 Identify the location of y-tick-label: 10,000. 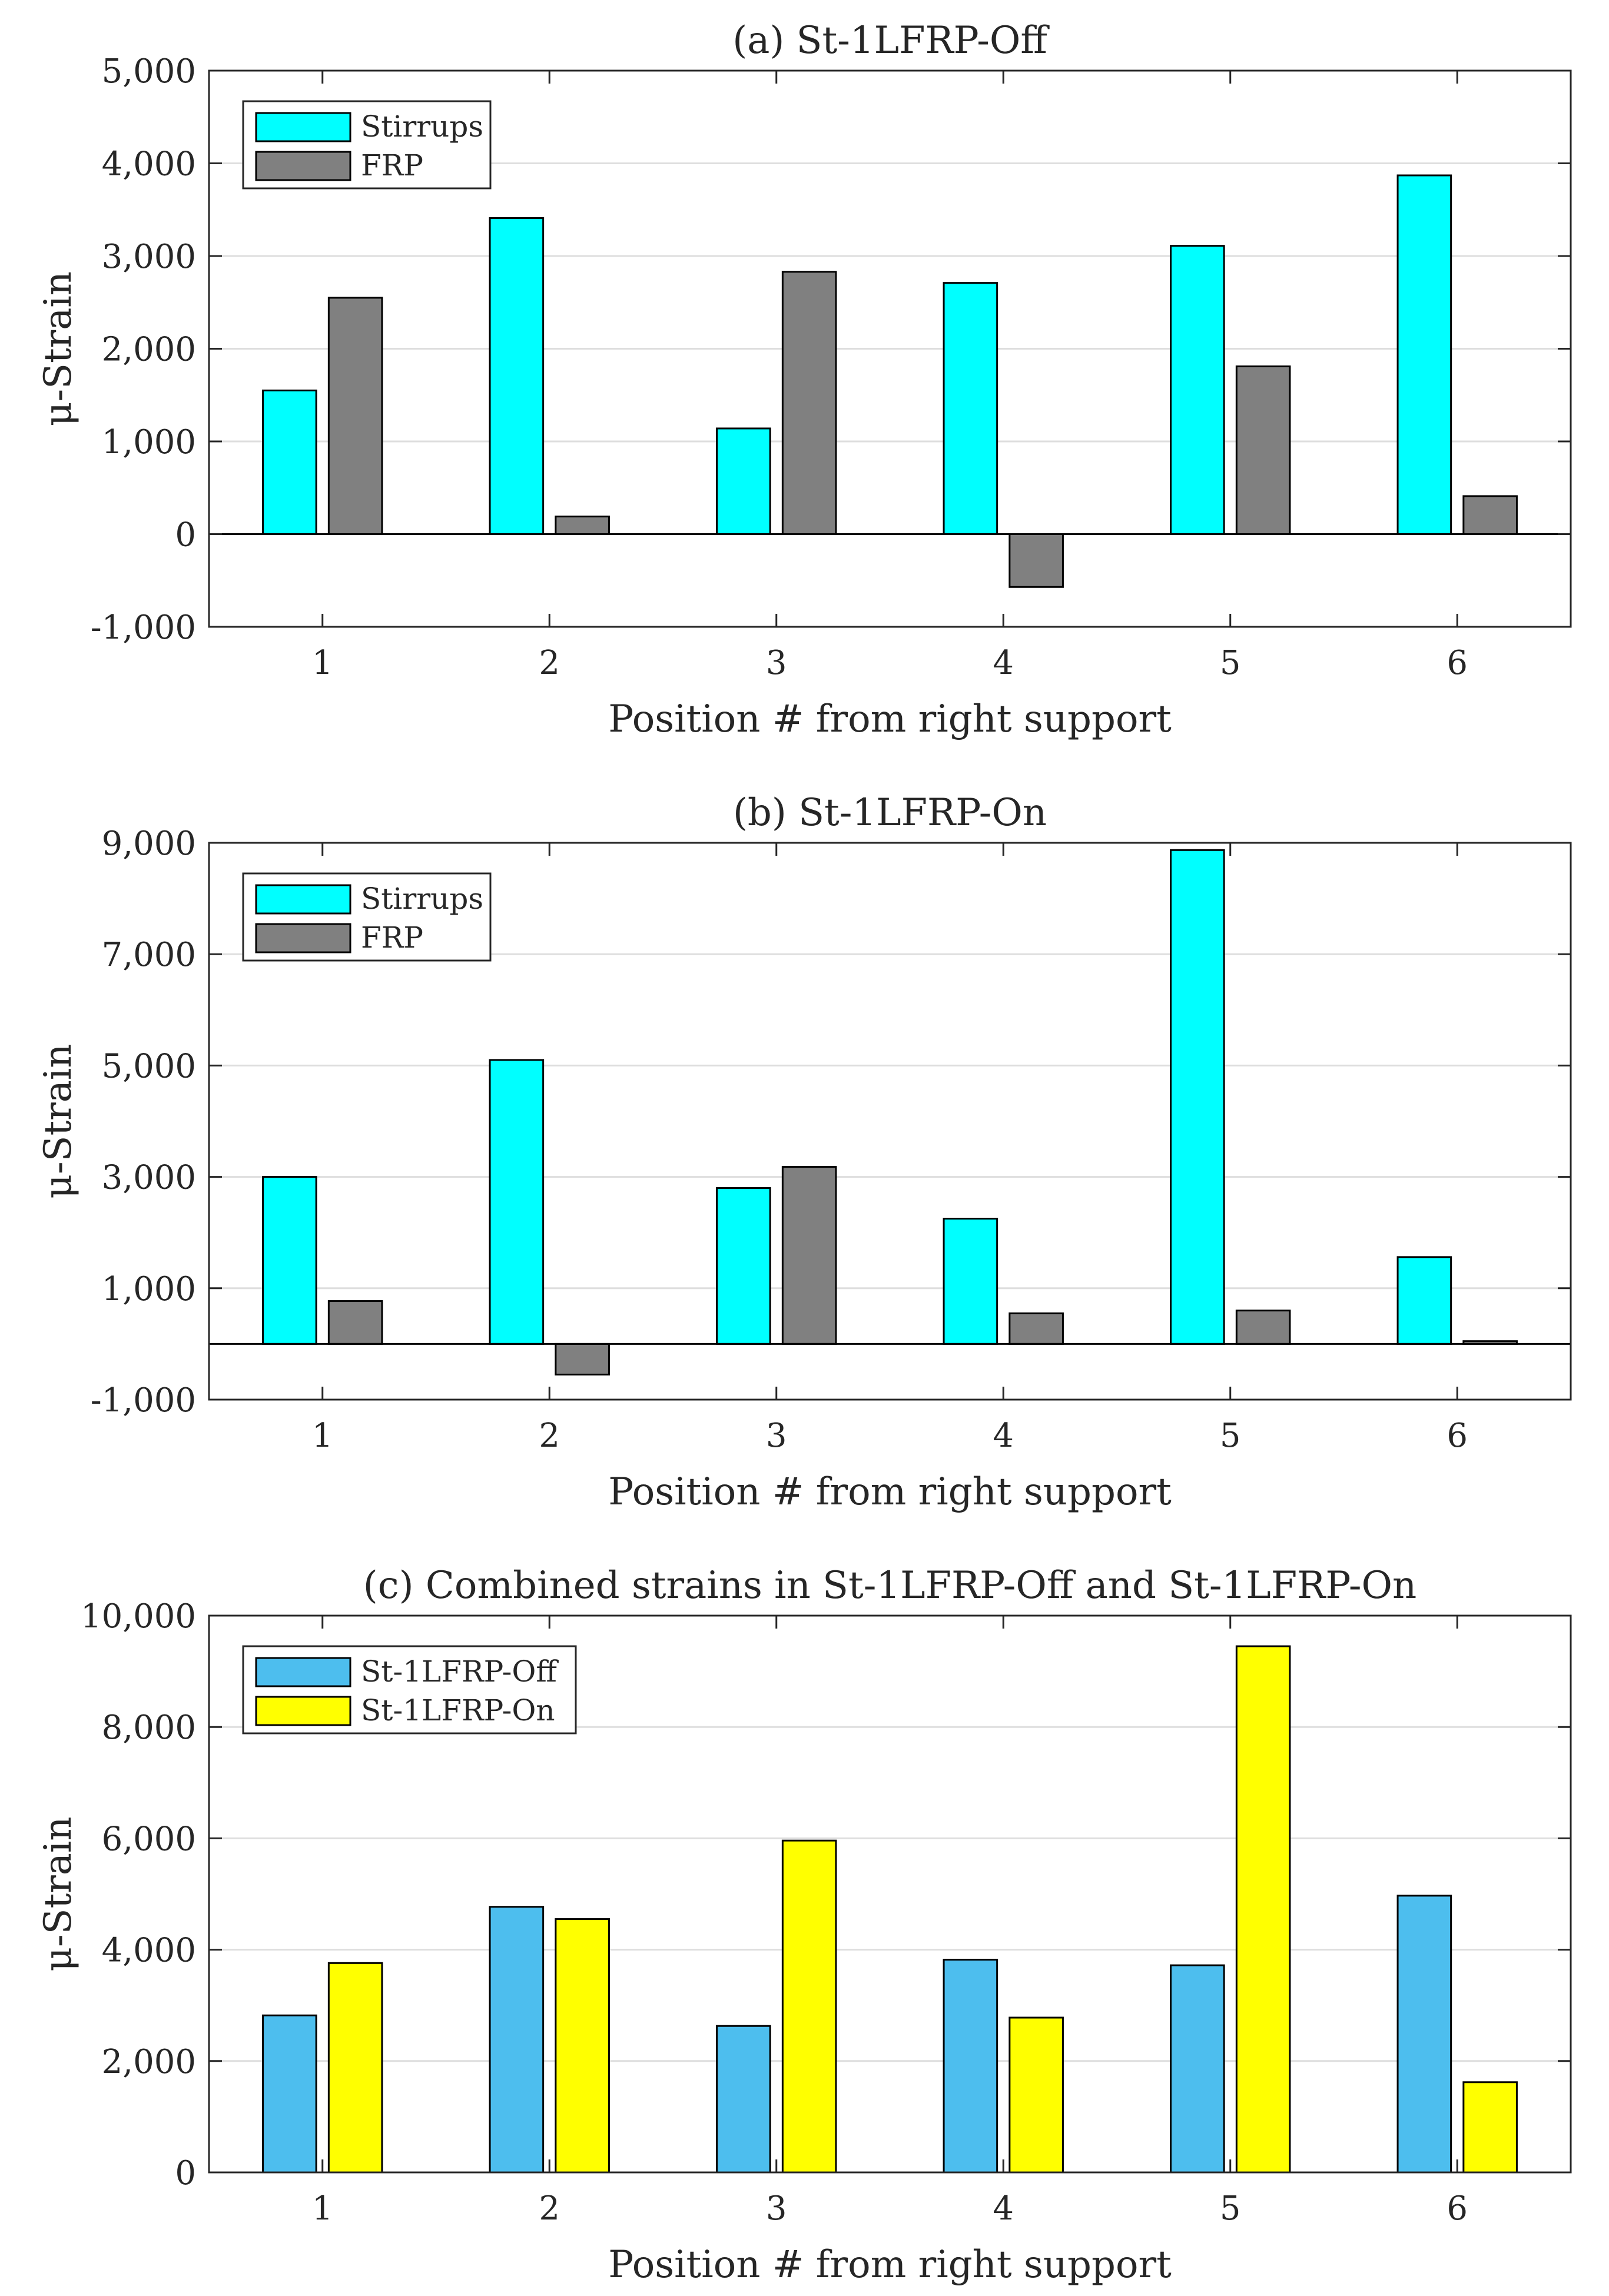
(138, 1616).